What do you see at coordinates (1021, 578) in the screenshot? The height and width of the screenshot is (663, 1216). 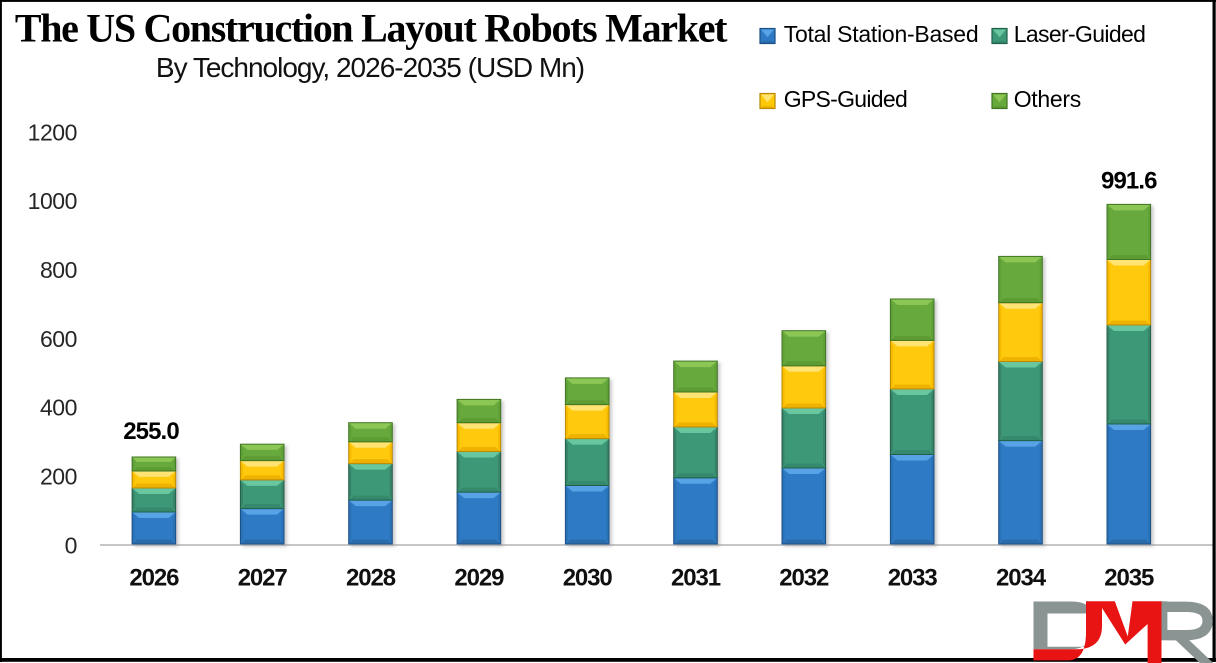 I see `svg-text: 2034` at bounding box center [1021, 578].